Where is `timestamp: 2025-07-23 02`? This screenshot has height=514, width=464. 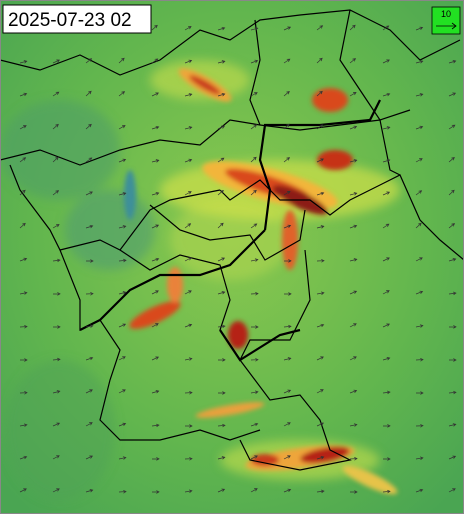
timestamp: 2025-07-23 02 is located at coordinates (70, 20).